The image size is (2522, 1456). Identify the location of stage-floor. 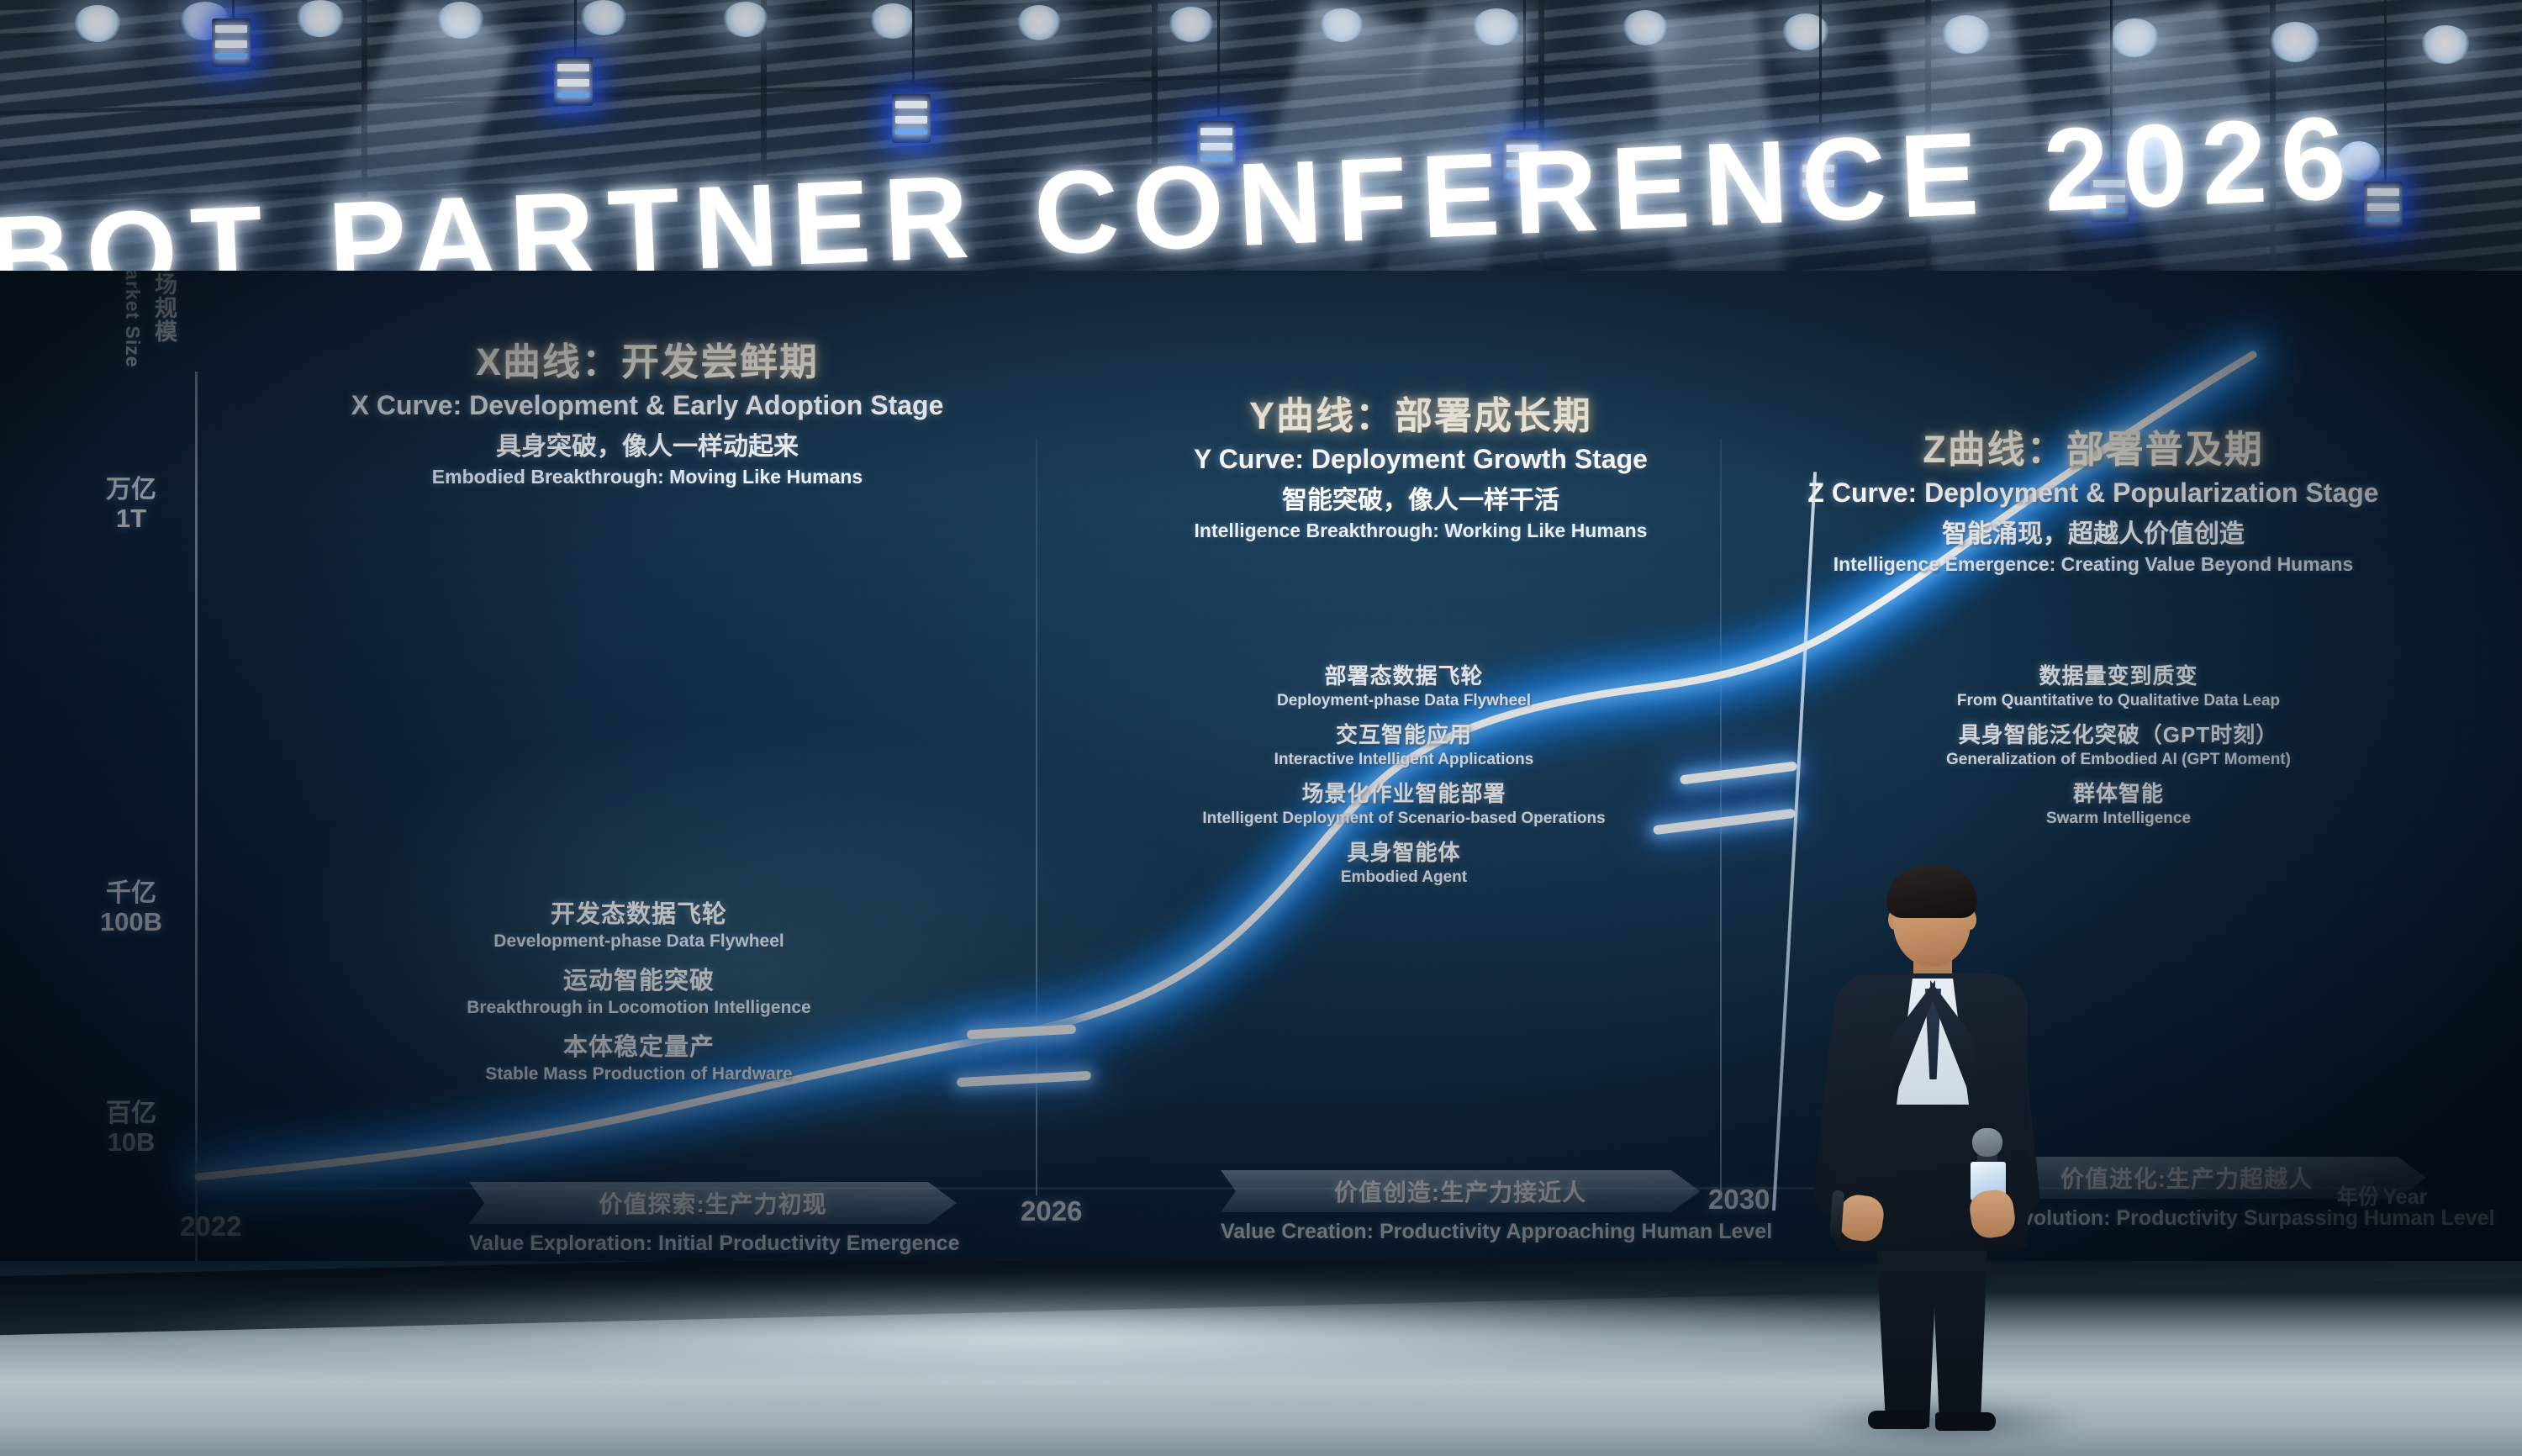
(1261, 1358).